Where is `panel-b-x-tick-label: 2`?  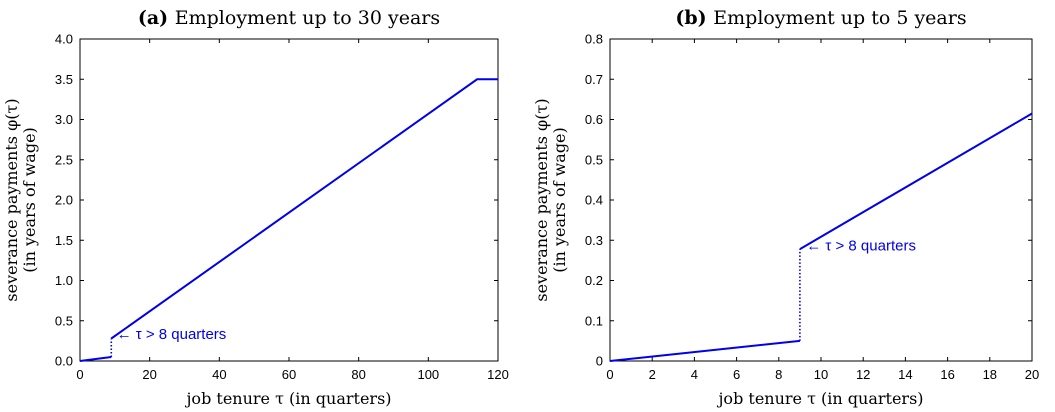 panel-b-x-tick-label: 2 is located at coordinates (652, 374).